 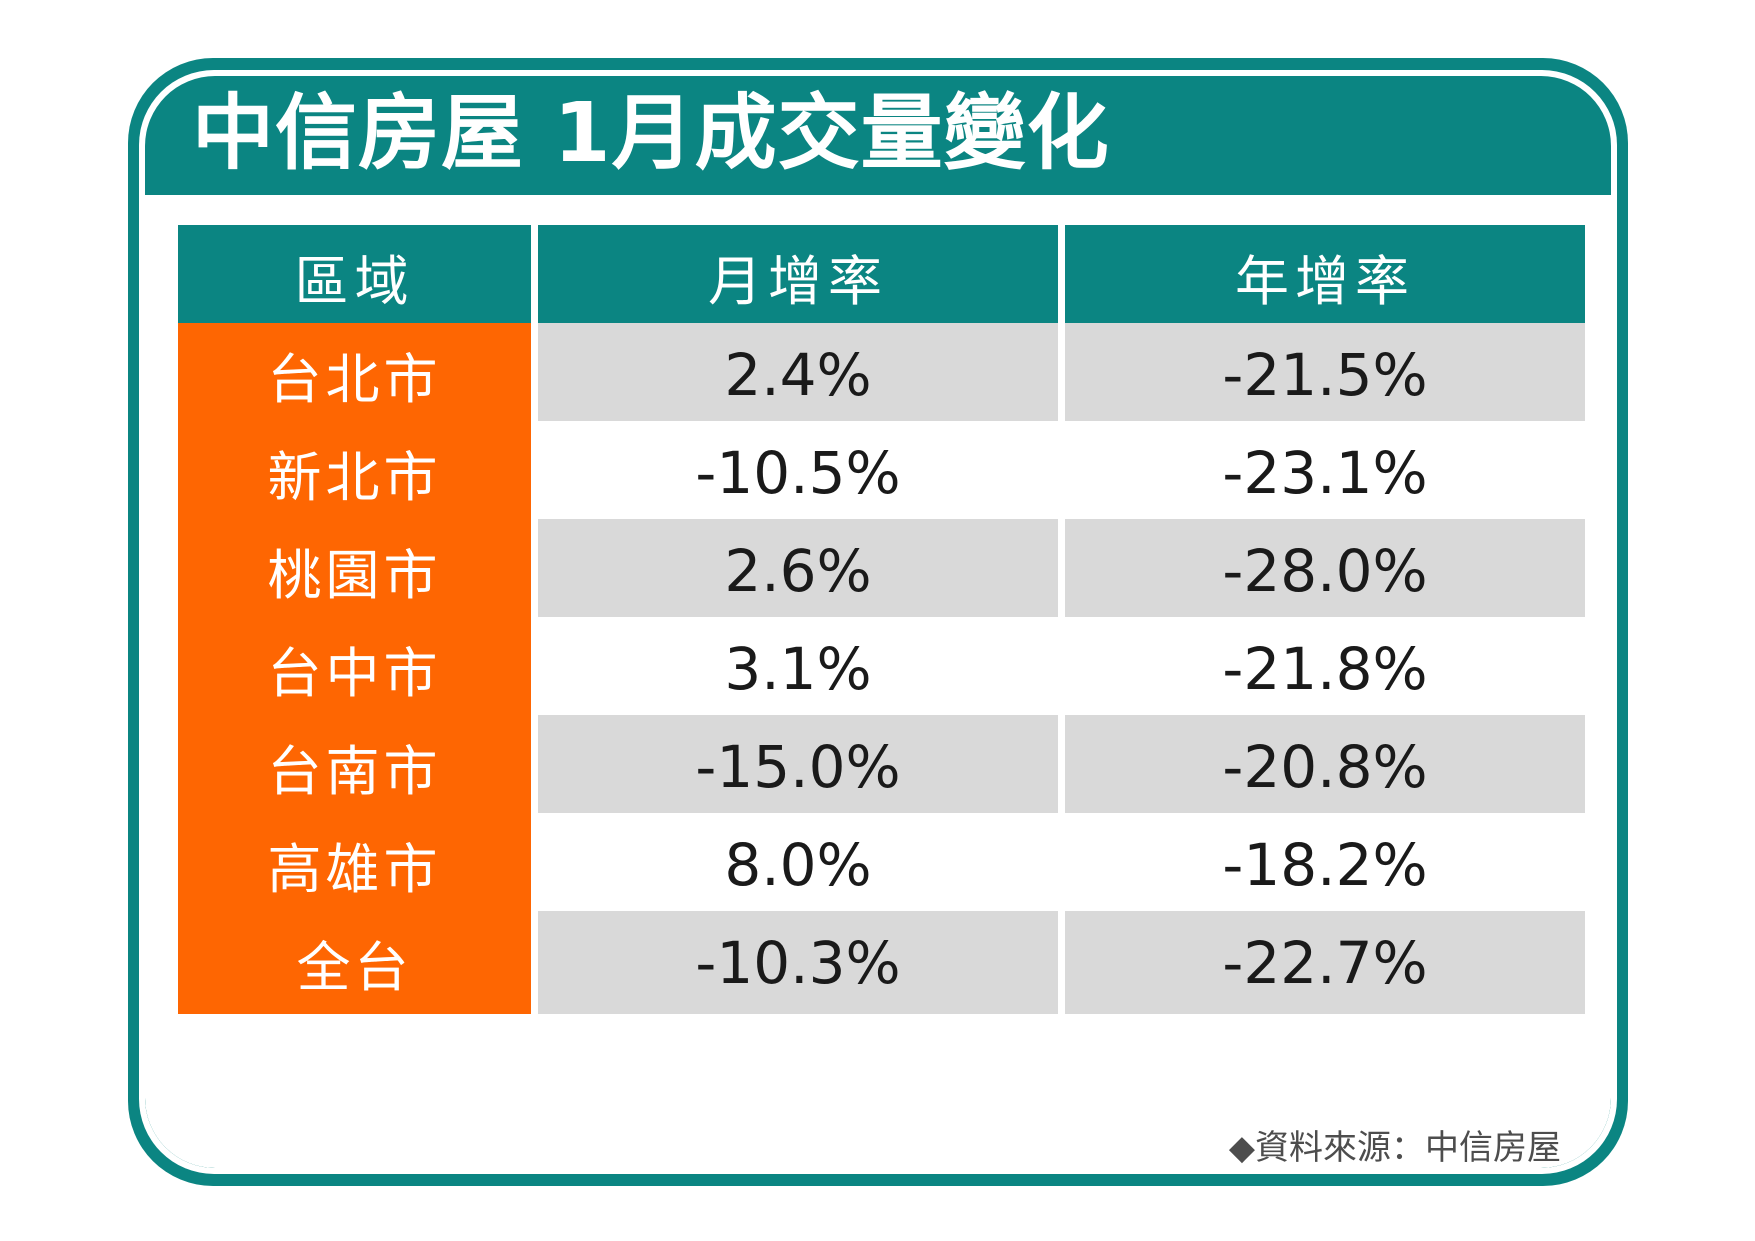 I want to click on yoy-value-cell: -22.7%, so click(x=1325, y=962).